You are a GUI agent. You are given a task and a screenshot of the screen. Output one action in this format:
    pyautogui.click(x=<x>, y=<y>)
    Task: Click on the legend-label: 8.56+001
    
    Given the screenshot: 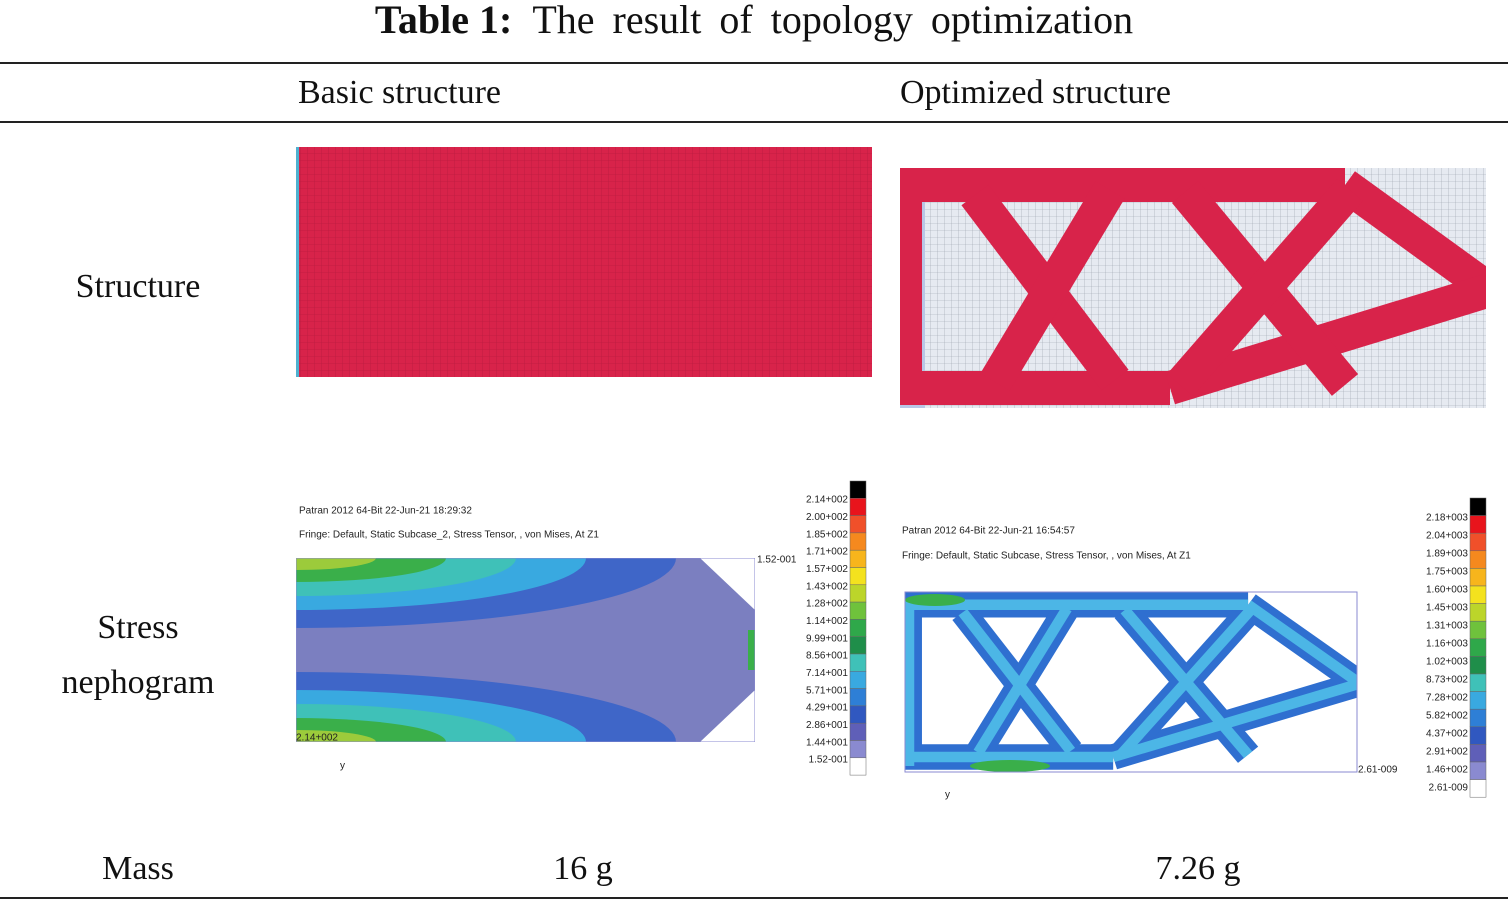 What is the action you would take?
    pyautogui.click(x=827, y=656)
    